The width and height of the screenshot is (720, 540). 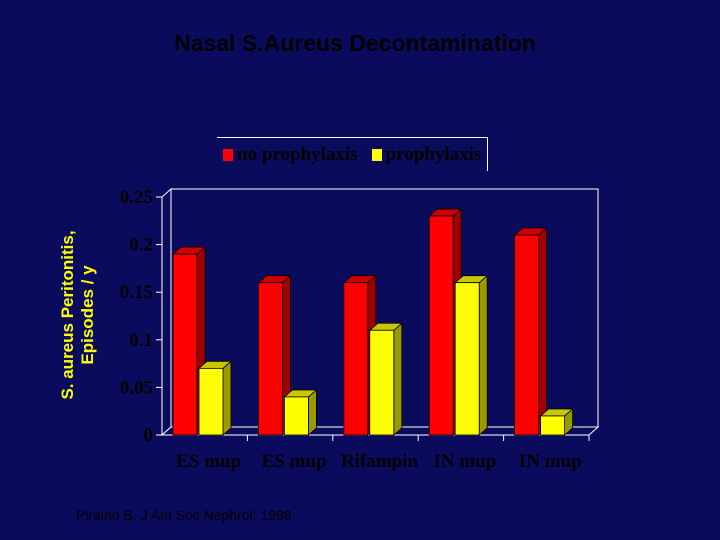 What do you see at coordinates (136, 292) in the screenshot?
I see `y-tick-label: 0.15` at bounding box center [136, 292].